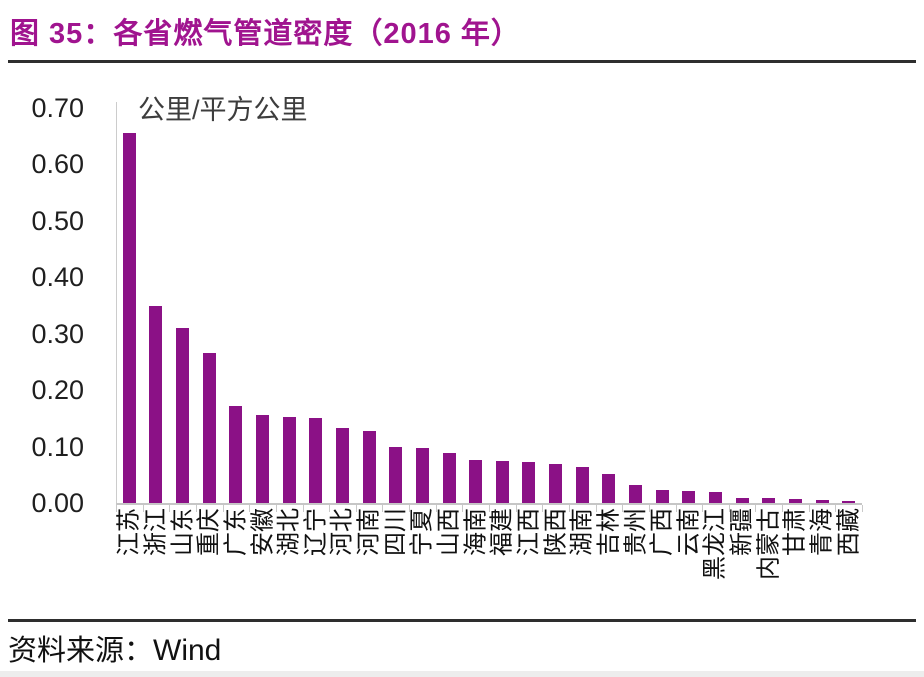 This screenshot has height=677, width=924. What do you see at coordinates (502, 482) in the screenshot?
I see `bar-福建` at bounding box center [502, 482].